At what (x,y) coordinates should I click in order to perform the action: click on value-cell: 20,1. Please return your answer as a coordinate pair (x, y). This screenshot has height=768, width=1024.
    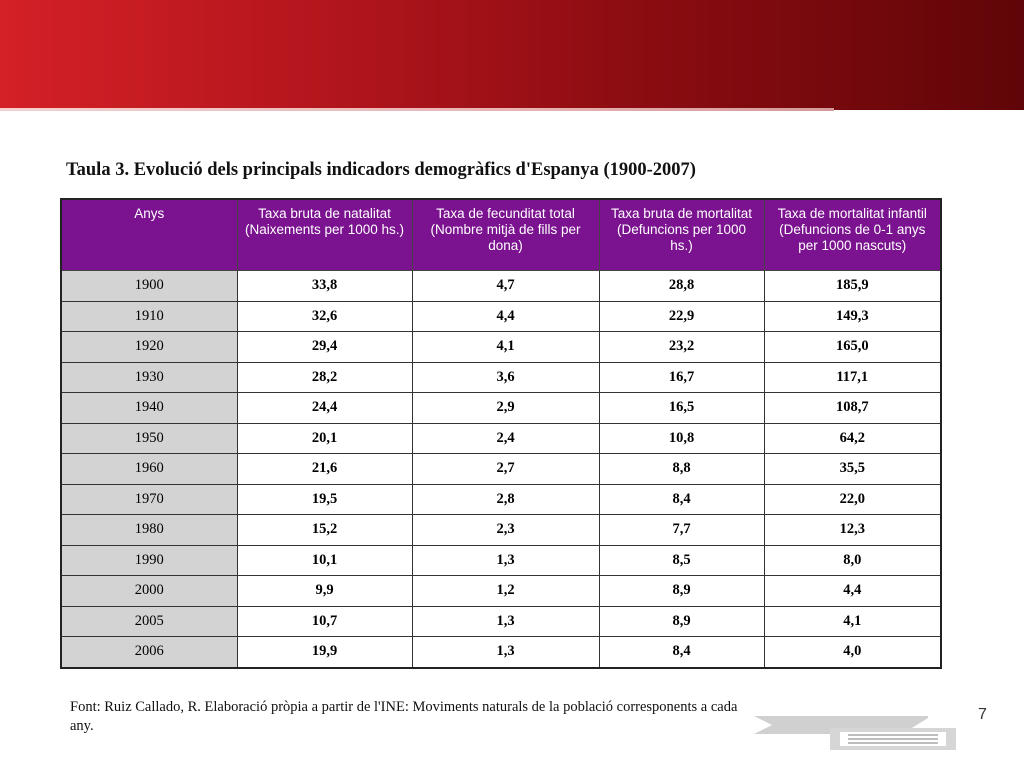
    Looking at the image, I should click on (324, 438).